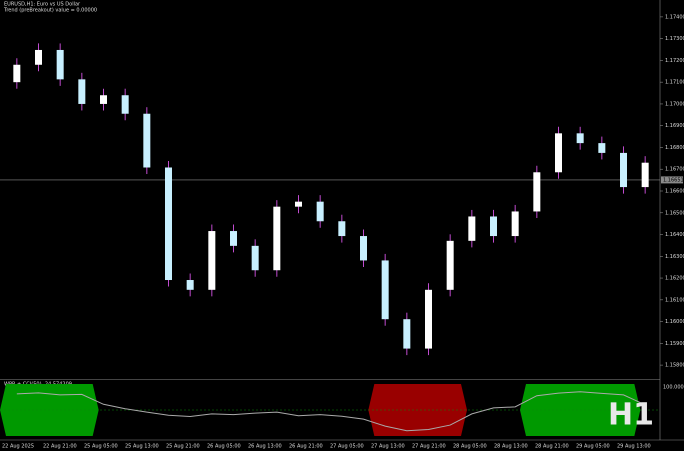 This screenshot has width=684, height=451. I want to click on x-tick-label: 22 Aug 21:00, so click(60, 447).